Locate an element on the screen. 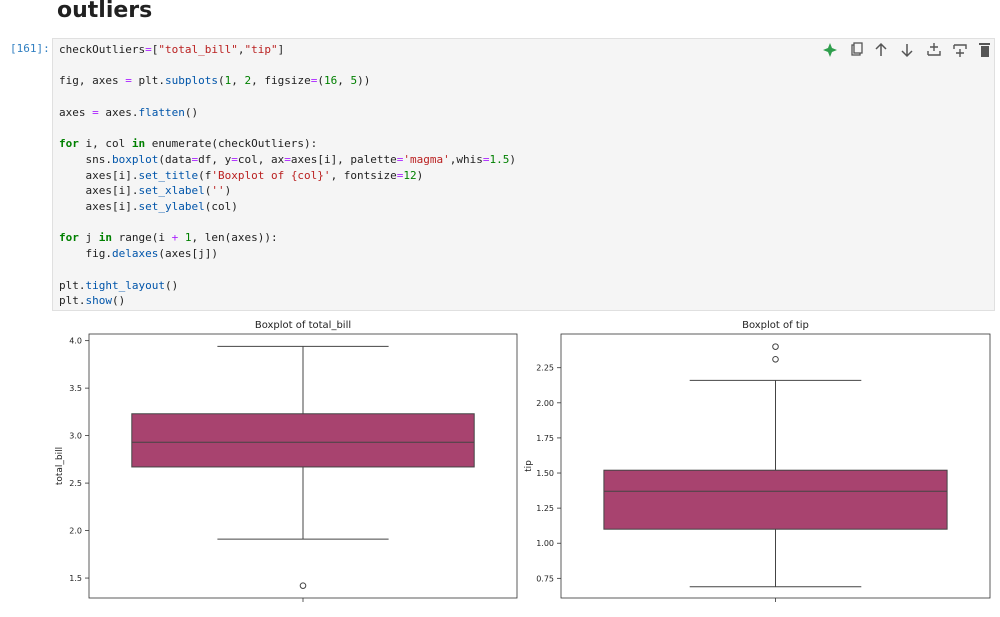 This screenshot has height=617, width=1000. y-axis-label: tip is located at coordinates (529, 466).